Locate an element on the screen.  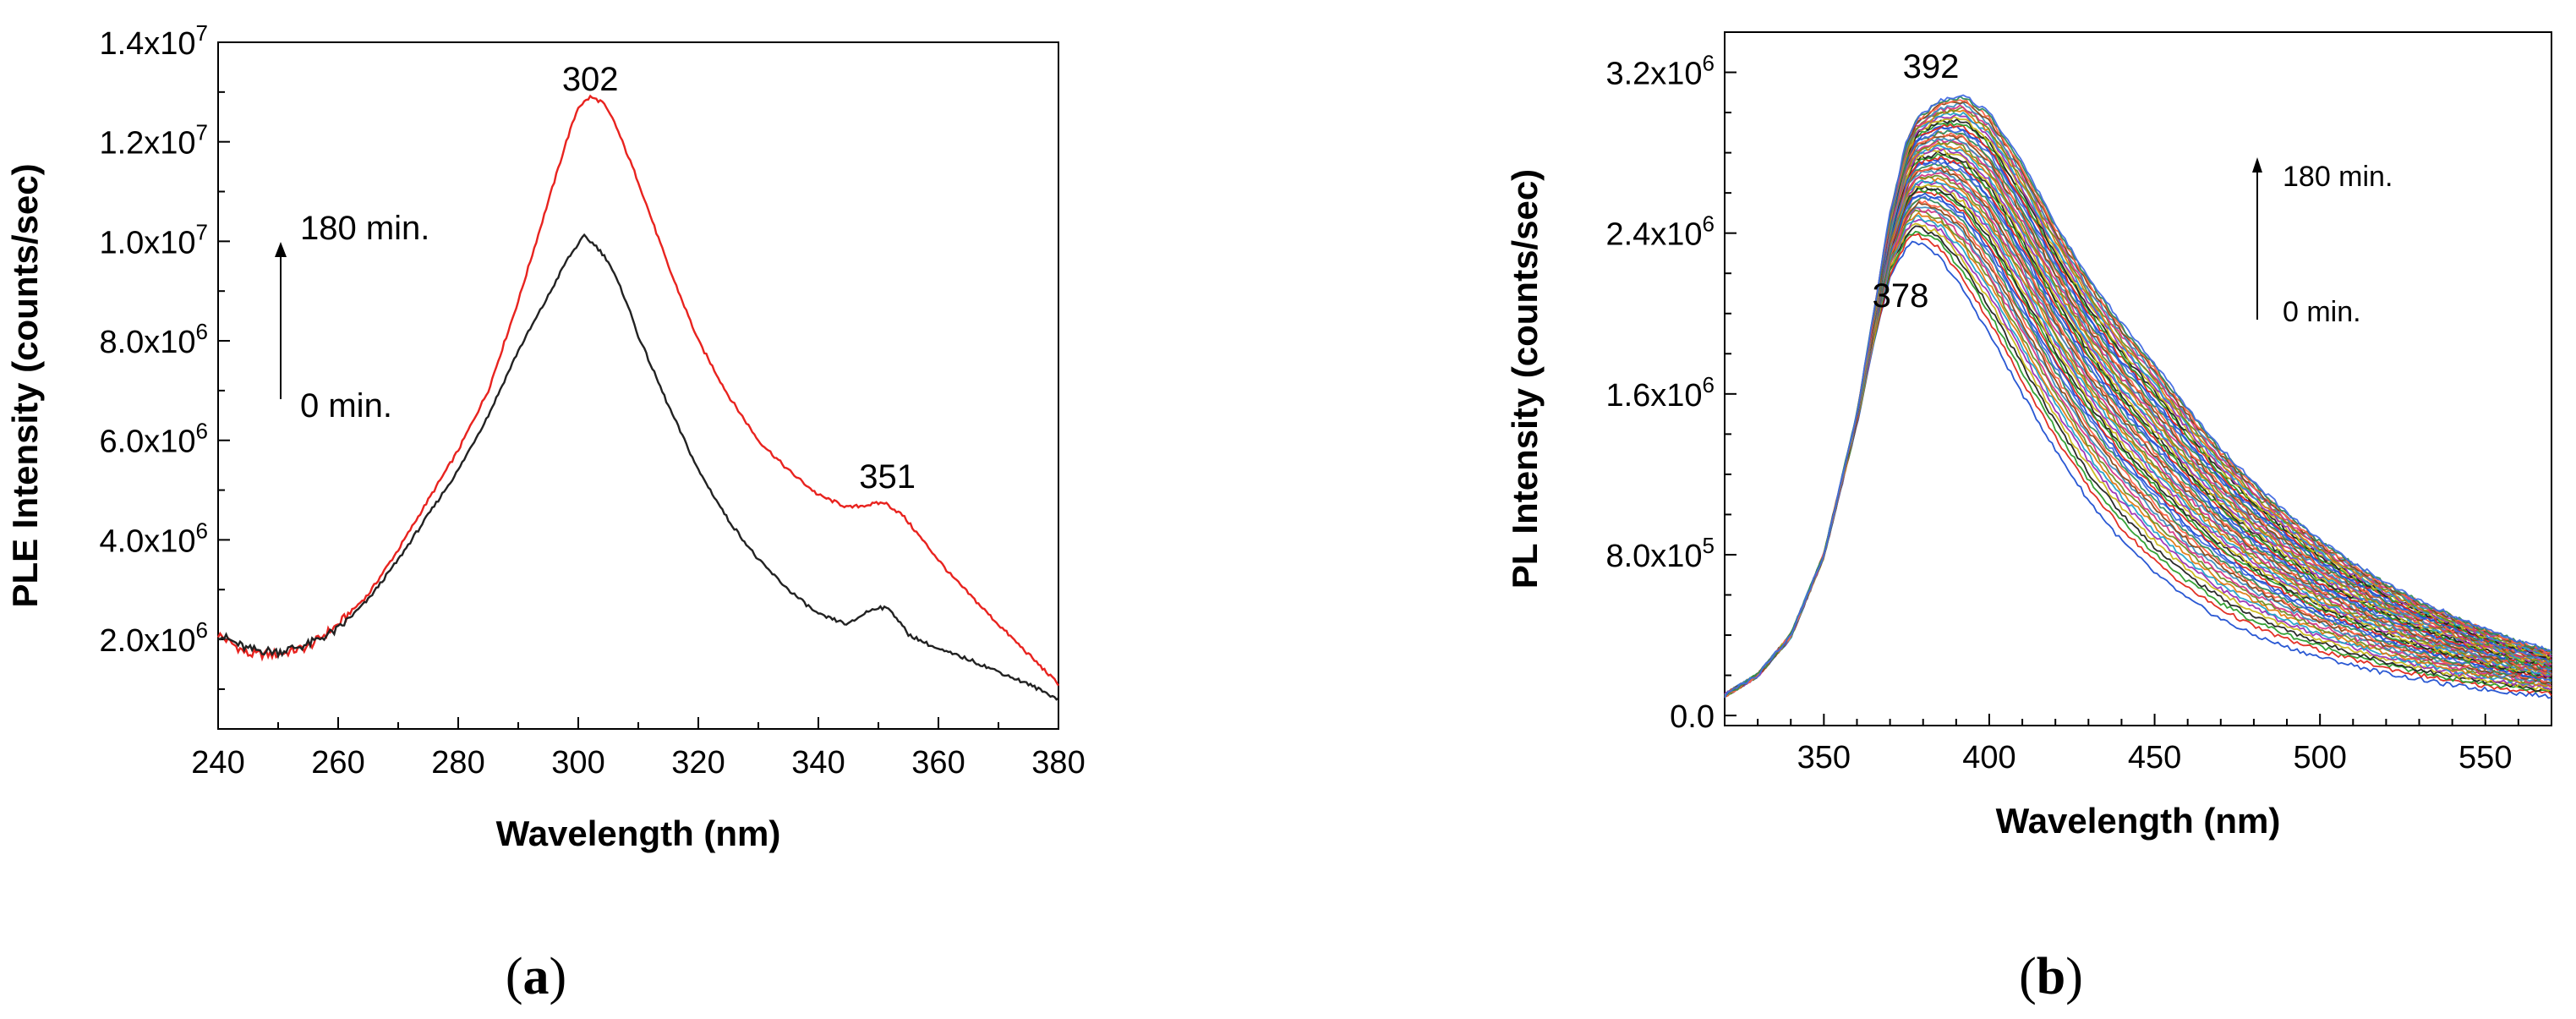
y-tick-label: 6.0x10⁶ is located at coordinates (154, 439).